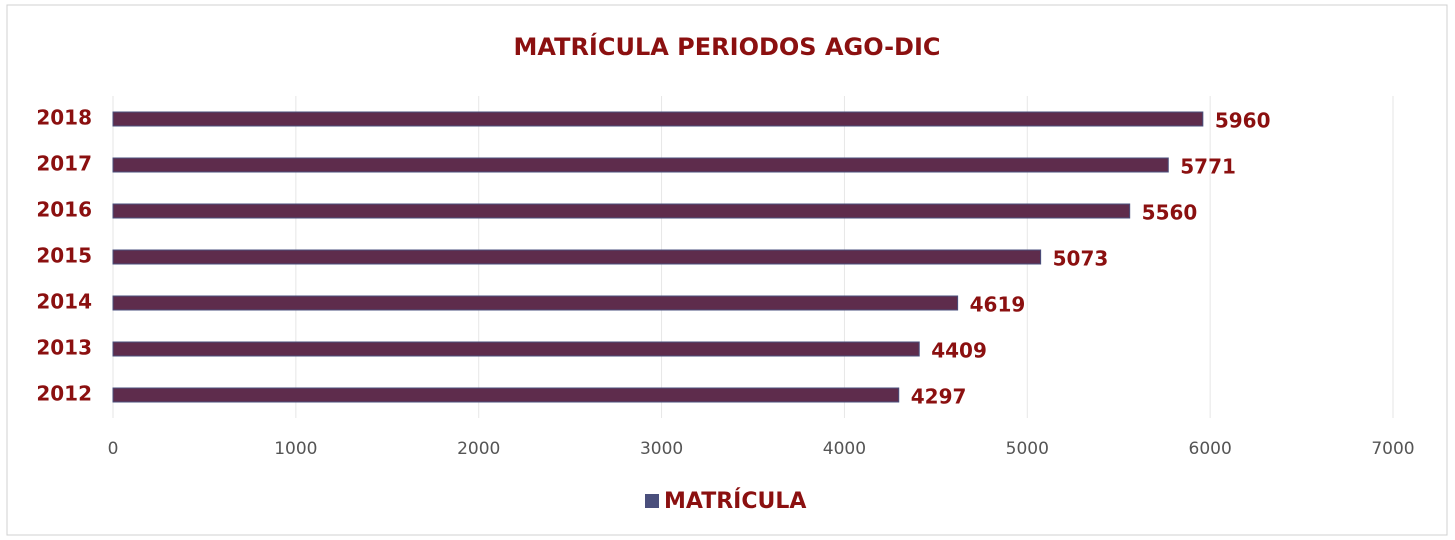 The height and width of the screenshot is (540, 1455). Describe the element at coordinates (1208, 167) in the screenshot. I see `data-label: 5771` at that location.